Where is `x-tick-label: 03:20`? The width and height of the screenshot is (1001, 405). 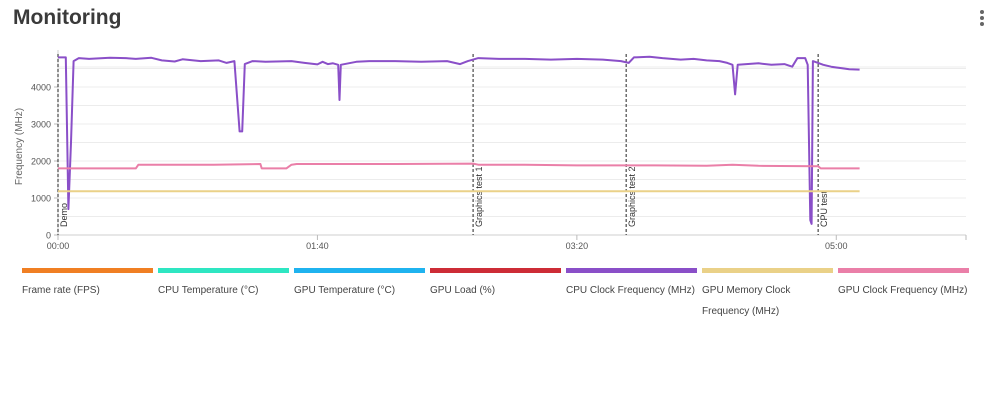 x-tick-label: 03:20 is located at coordinates (577, 246).